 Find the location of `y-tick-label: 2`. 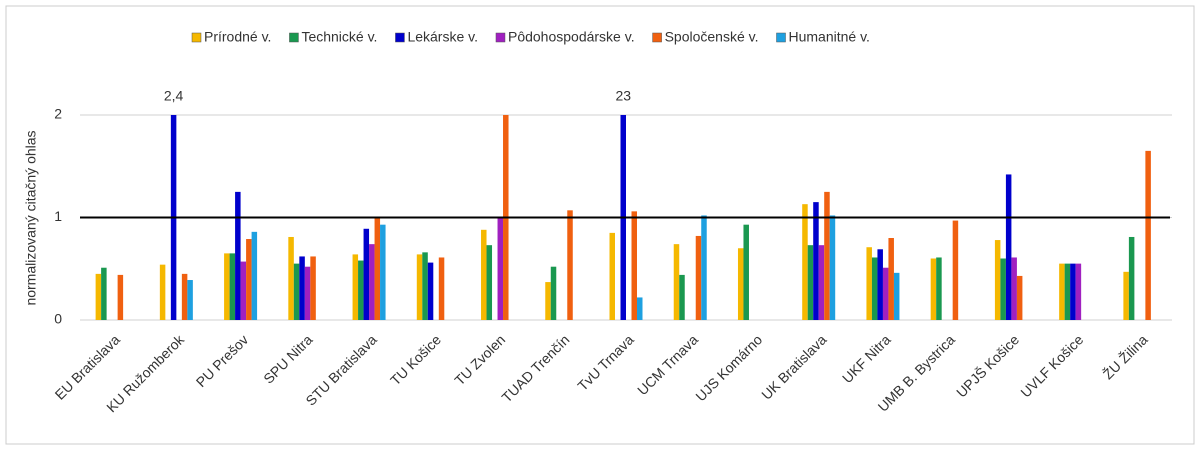

y-tick-label: 2 is located at coordinates (58, 114).